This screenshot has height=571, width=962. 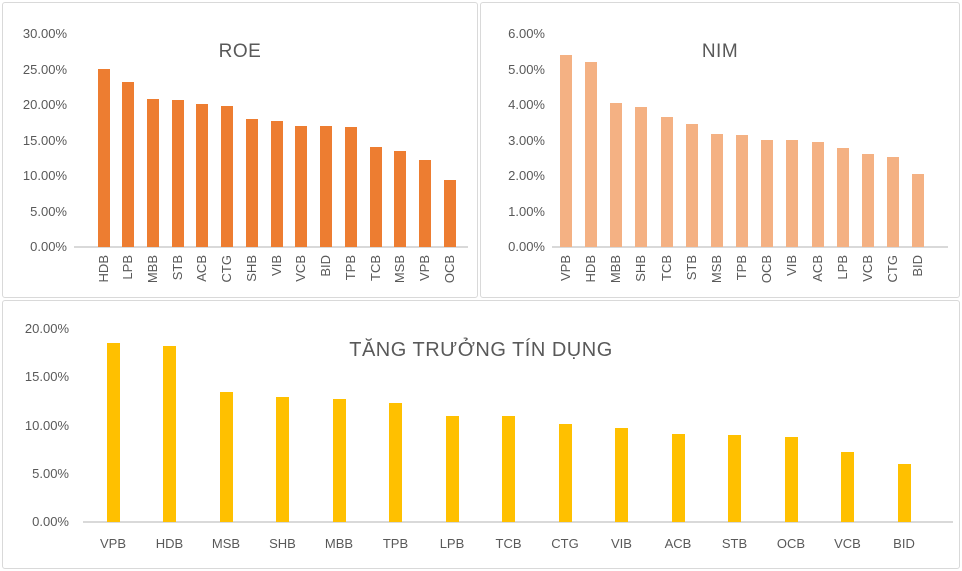 I want to click on bar-vpb, so click(x=113, y=432).